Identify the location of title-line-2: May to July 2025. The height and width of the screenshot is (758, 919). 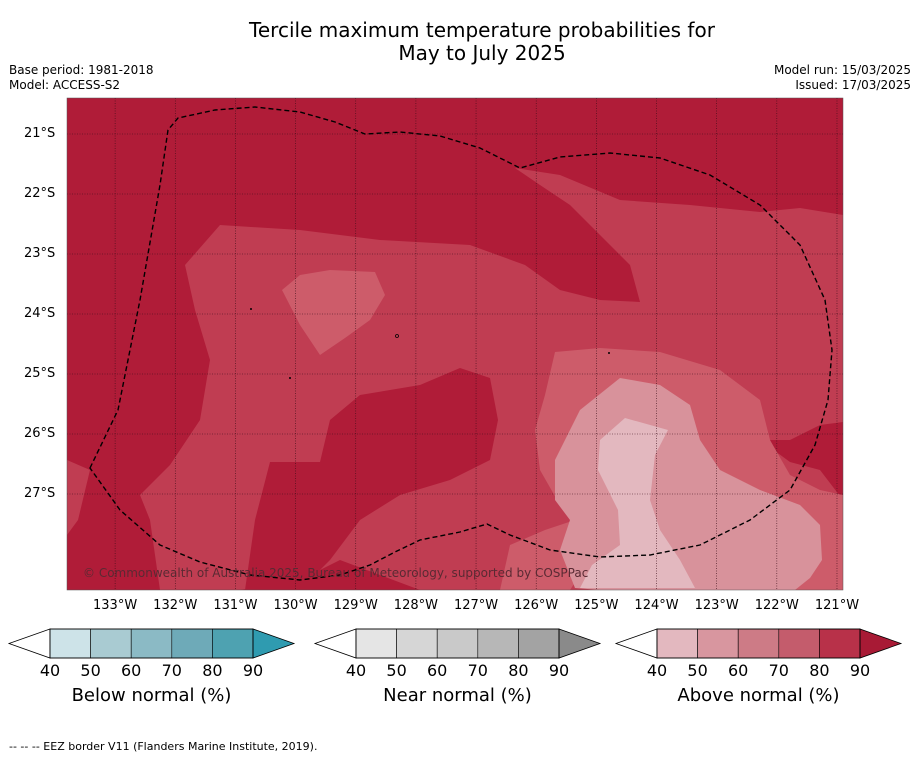
(482, 53).